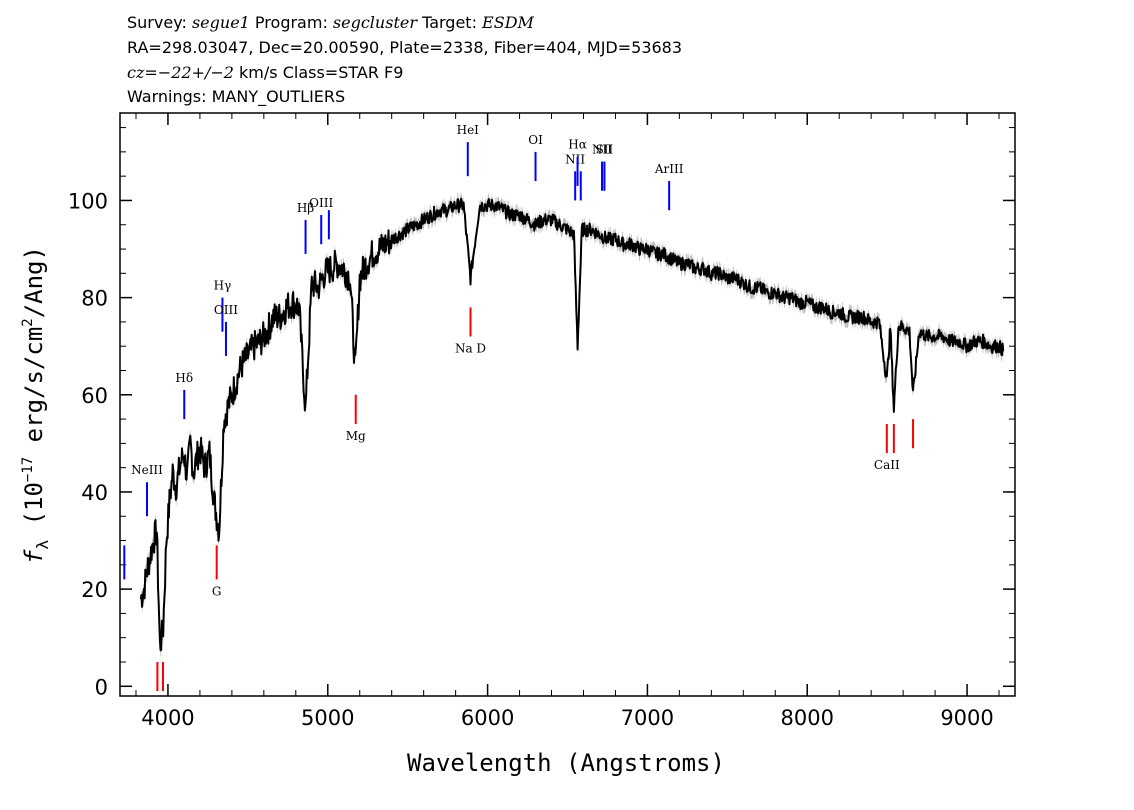 The height and width of the screenshot is (810, 1134). Describe the element at coordinates (236, 97) in the screenshot. I see `header-line-4: Warnings: MANY_OUTLIERS` at that location.